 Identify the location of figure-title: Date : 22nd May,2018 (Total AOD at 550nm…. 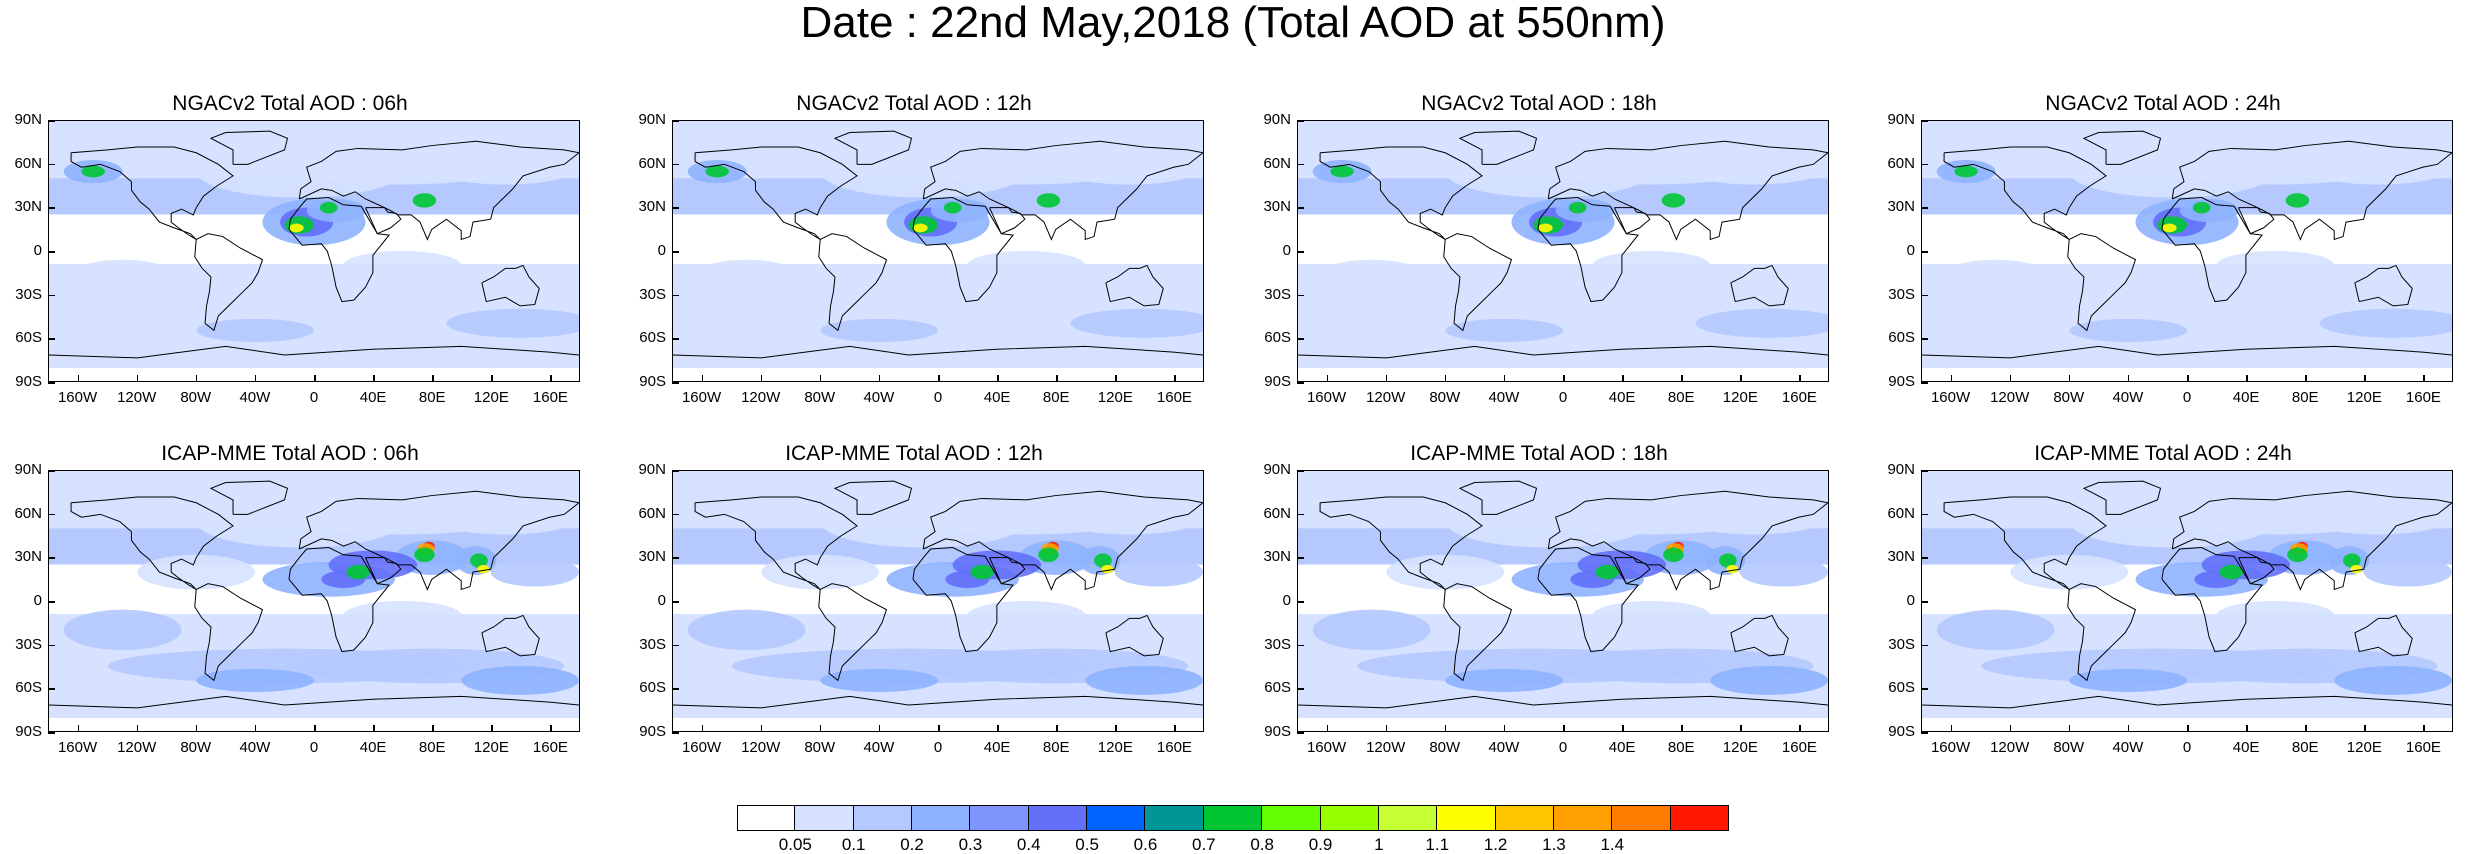
(1233, 23).